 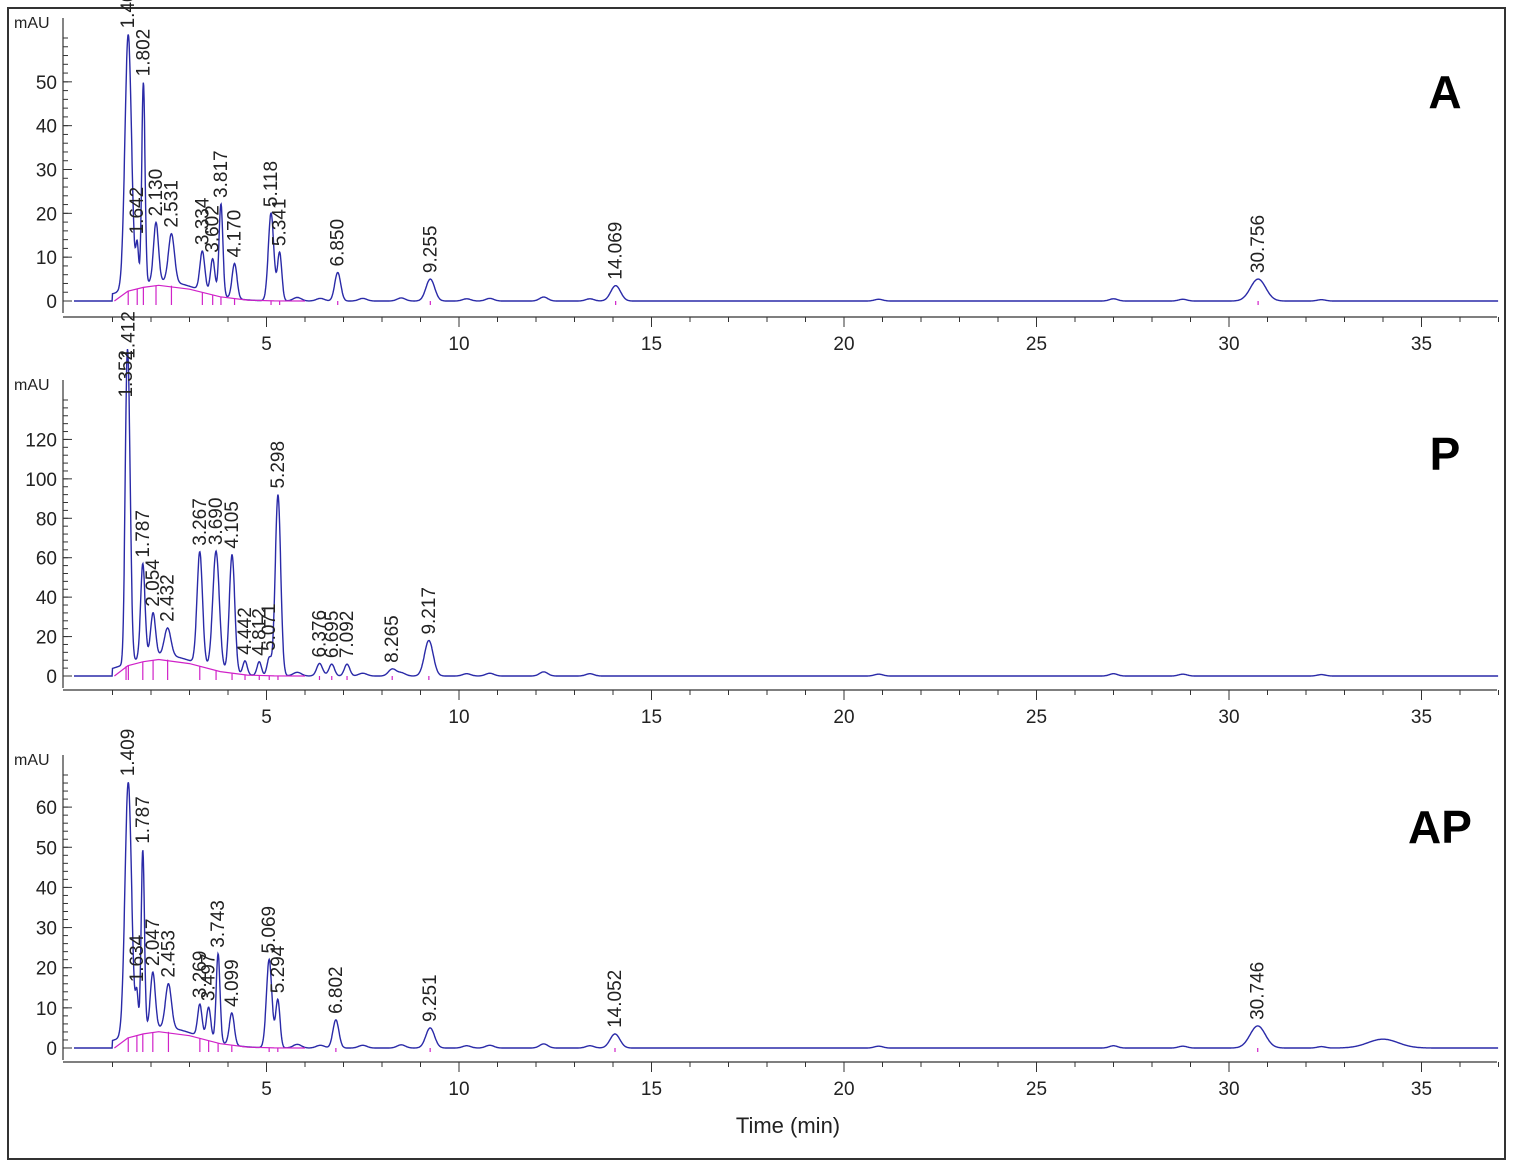 What do you see at coordinates (46, 258) in the screenshot?
I see `y-tick-label: 10` at bounding box center [46, 258].